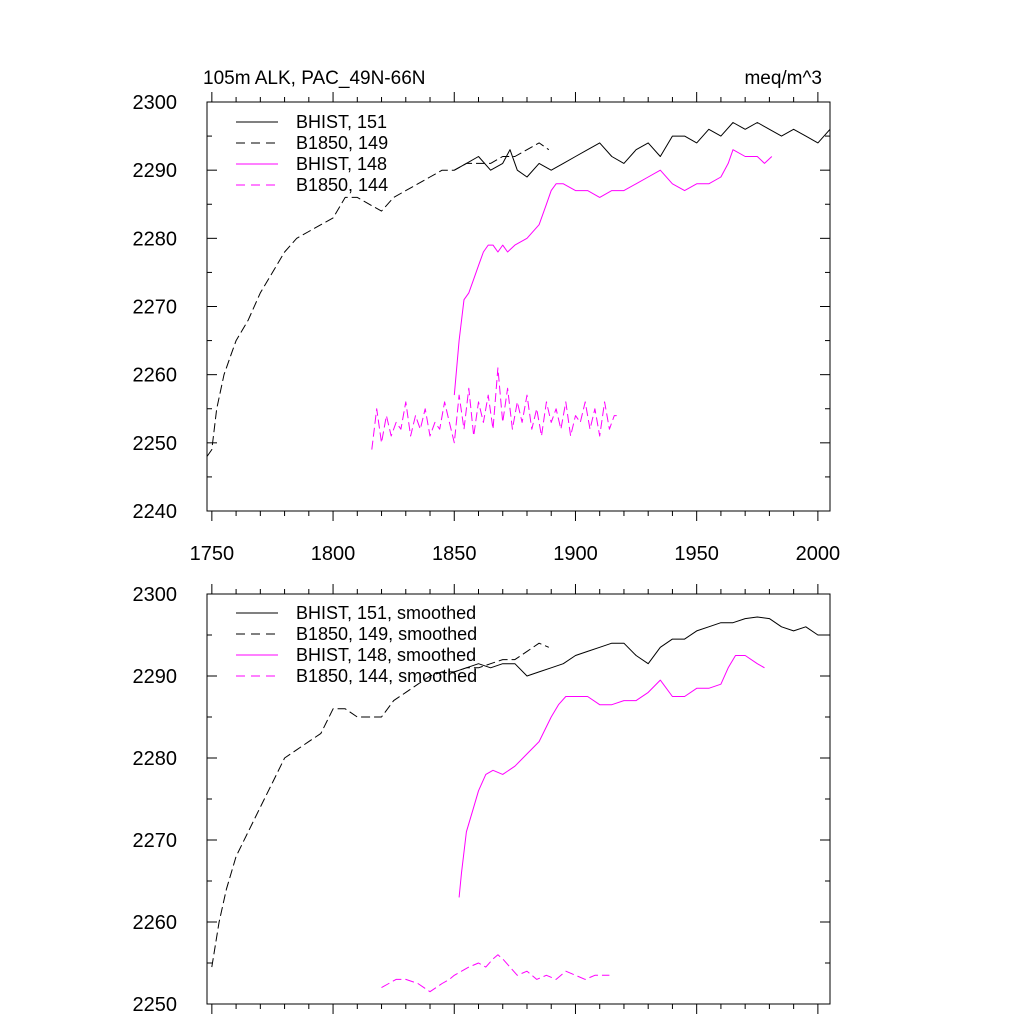 The width and height of the screenshot is (1024, 1024). What do you see at coordinates (783, 78) in the screenshot?
I see `units-label: meq/m^3` at bounding box center [783, 78].